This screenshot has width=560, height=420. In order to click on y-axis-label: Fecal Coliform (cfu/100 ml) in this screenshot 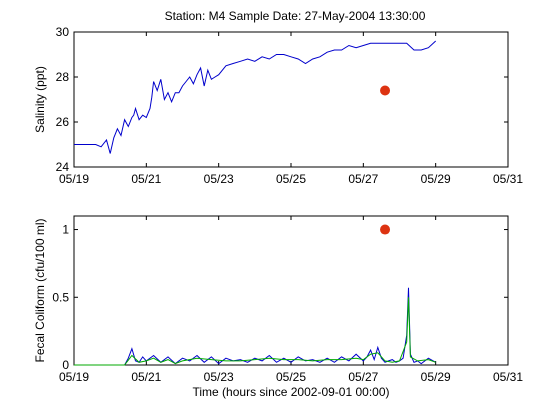, I will do `click(40, 290)`.